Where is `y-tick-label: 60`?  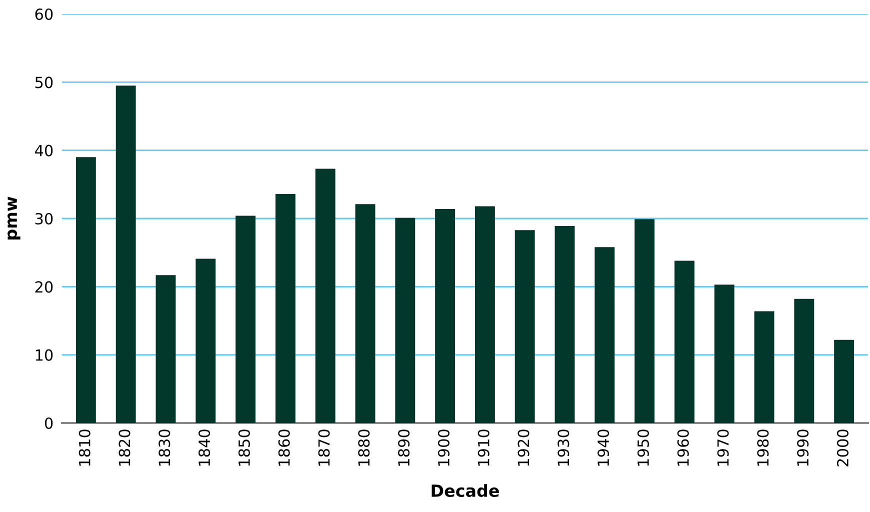 y-tick-label: 60 is located at coordinates (44, 14).